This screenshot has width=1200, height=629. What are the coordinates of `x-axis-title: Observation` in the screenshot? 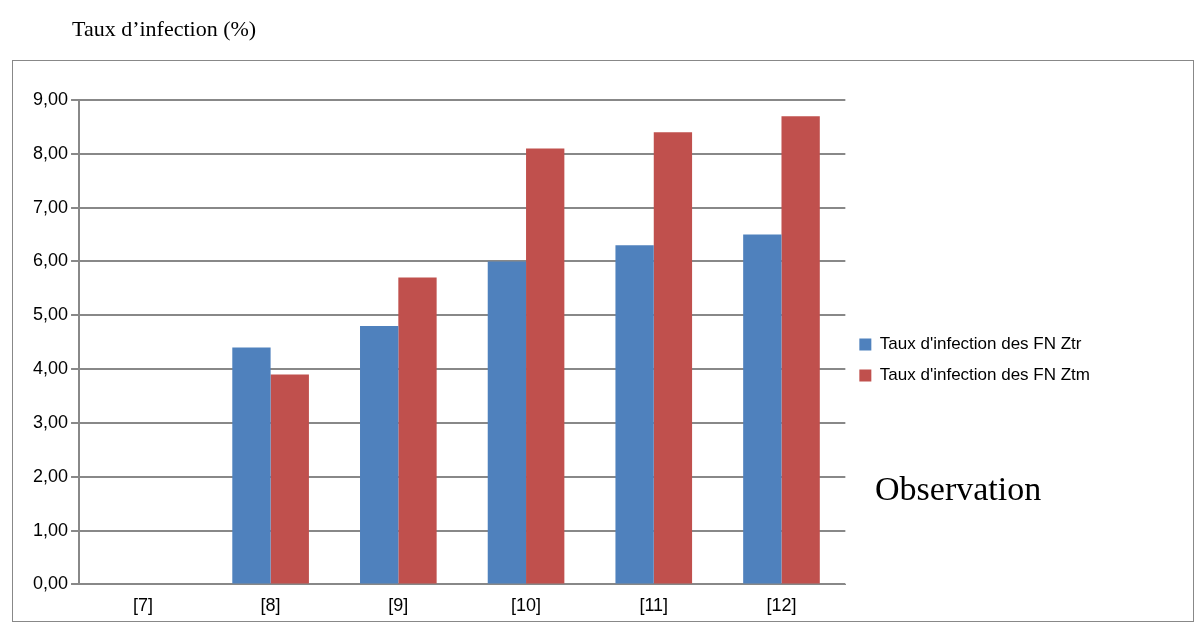 It's located at (958, 489).